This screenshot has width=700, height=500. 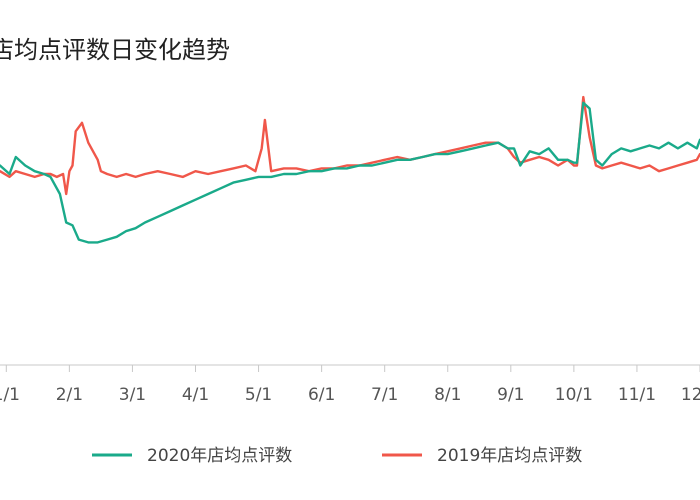 I want to click on x-tick-label: 11/1, so click(x=637, y=395).